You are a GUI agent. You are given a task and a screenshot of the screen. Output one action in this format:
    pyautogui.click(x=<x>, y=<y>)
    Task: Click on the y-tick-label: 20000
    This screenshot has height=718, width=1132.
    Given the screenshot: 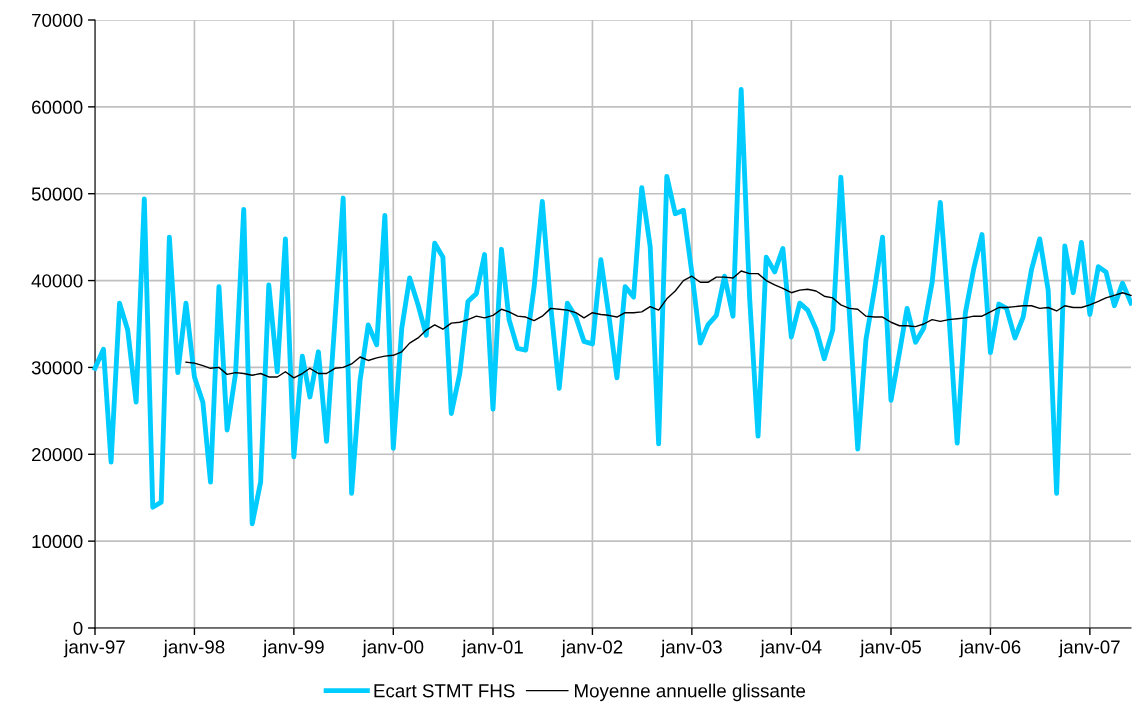 What is the action you would take?
    pyautogui.click(x=57, y=454)
    